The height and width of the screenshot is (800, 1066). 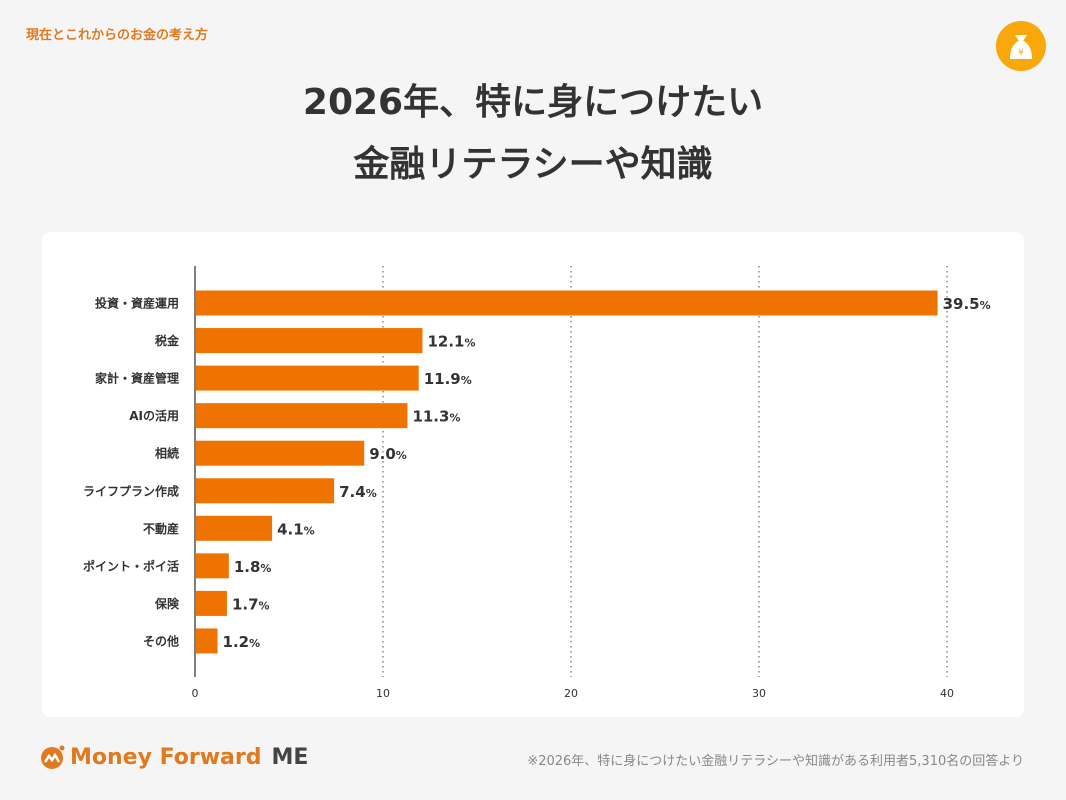 I want to click on x-tick-label: 40, so click(x=947, y=693).